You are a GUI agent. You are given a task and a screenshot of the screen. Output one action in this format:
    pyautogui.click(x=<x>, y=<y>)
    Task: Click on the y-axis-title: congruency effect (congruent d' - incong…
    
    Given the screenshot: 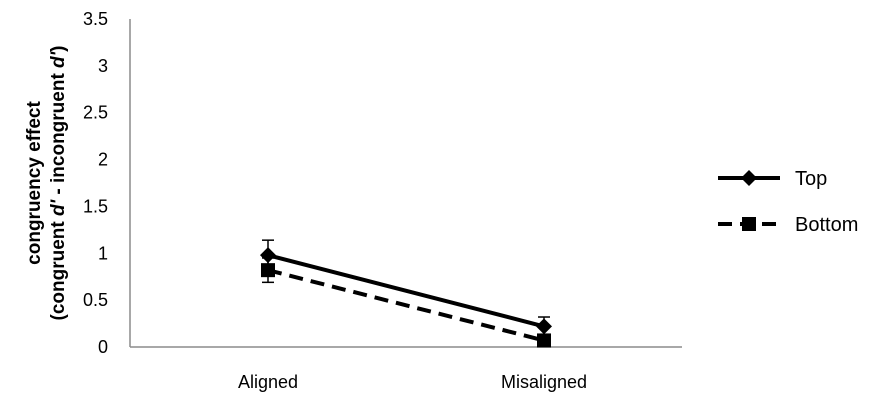 What is the action you would take?
    pyautogui.click(x=46, y=182)
    